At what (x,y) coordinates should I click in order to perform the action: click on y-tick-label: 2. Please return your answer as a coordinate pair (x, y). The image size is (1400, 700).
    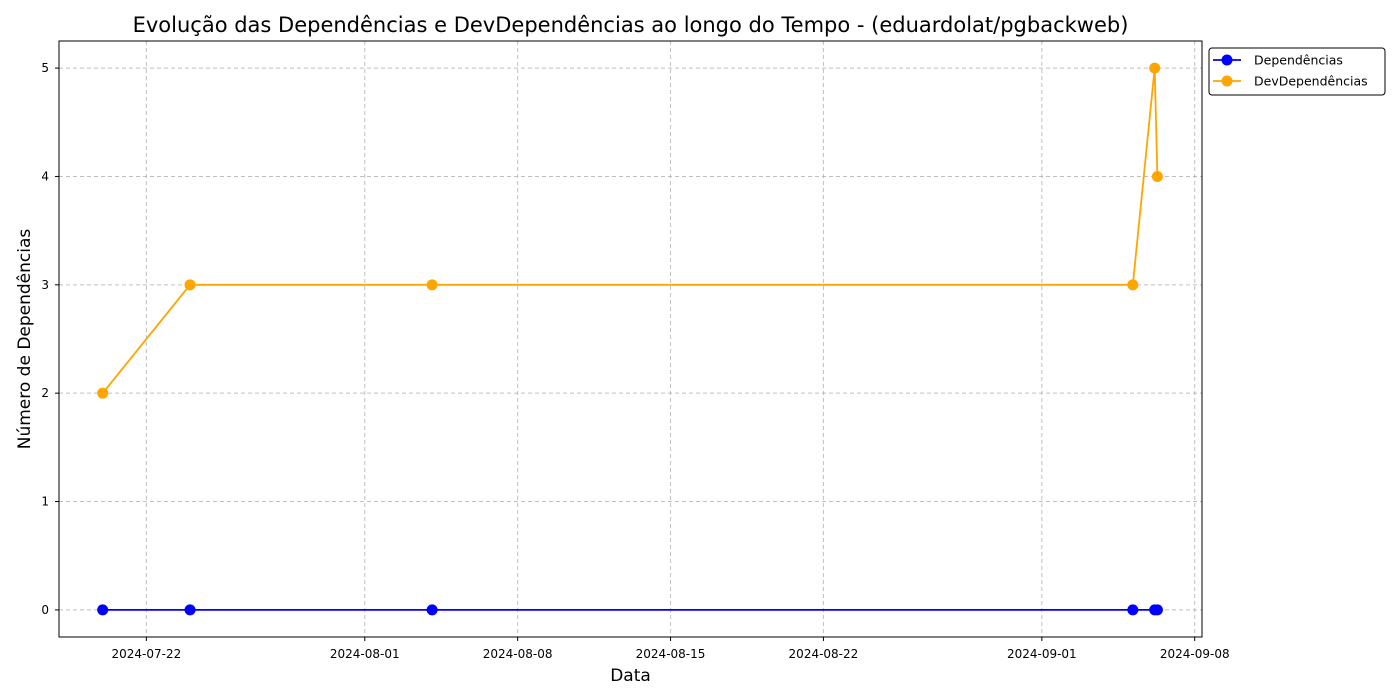
    Looking at the image, I should click on (45, 393).